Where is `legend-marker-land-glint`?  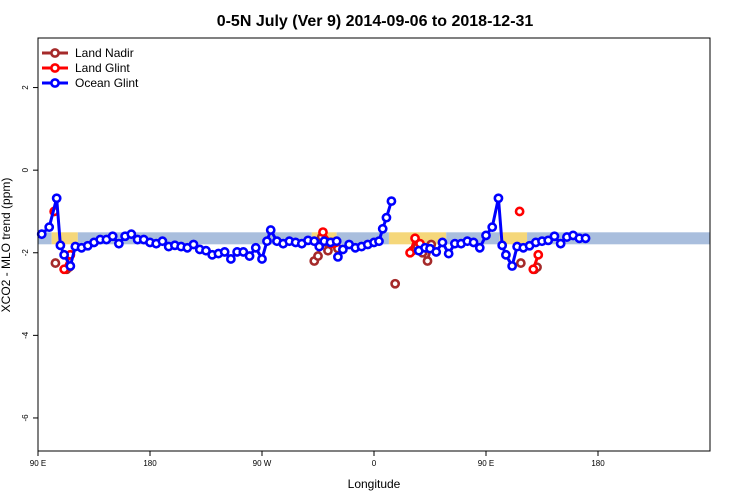
legend-marker-land-glint is located at coordinates (55, 68).